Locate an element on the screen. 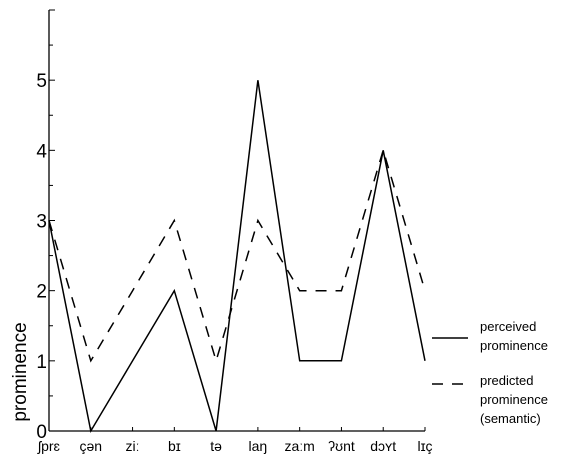  x-tick-label: zaːm is located at coordinates (299, 446).